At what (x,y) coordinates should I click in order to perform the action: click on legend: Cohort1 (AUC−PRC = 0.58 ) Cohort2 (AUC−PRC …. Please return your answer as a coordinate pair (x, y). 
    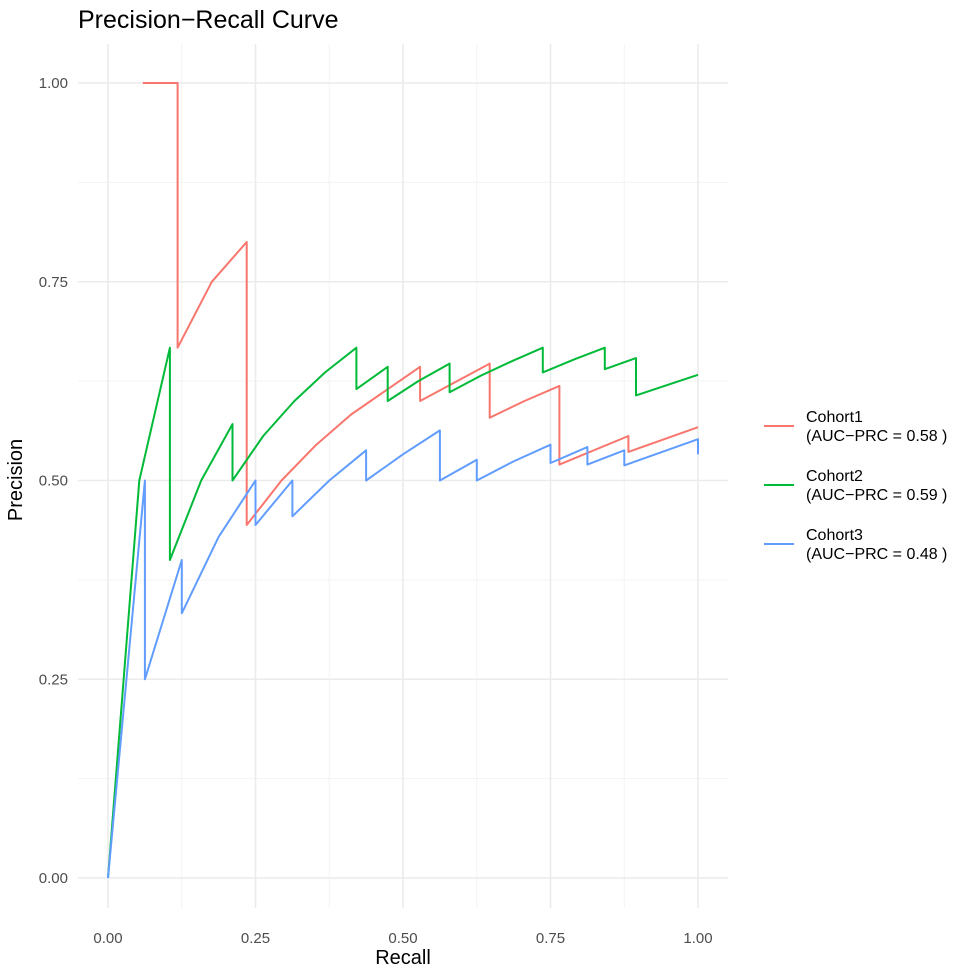
    Looking at the image, I should click on (855, 486).